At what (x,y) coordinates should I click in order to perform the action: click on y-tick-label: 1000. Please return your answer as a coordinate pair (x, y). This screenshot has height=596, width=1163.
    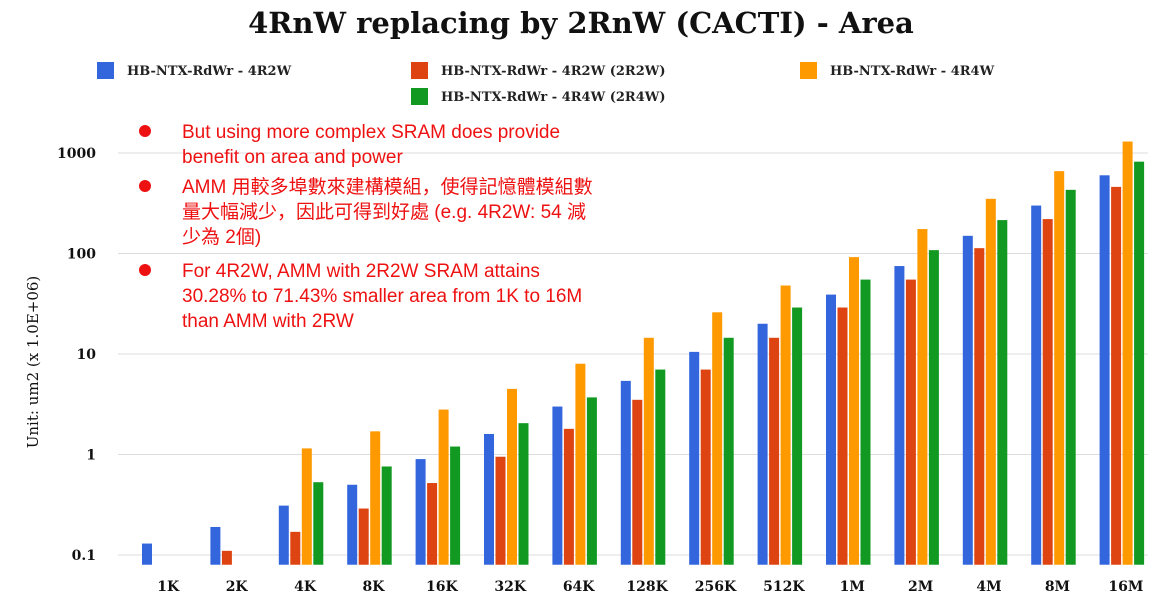
    Looking at the image, I should click on (76, 154).